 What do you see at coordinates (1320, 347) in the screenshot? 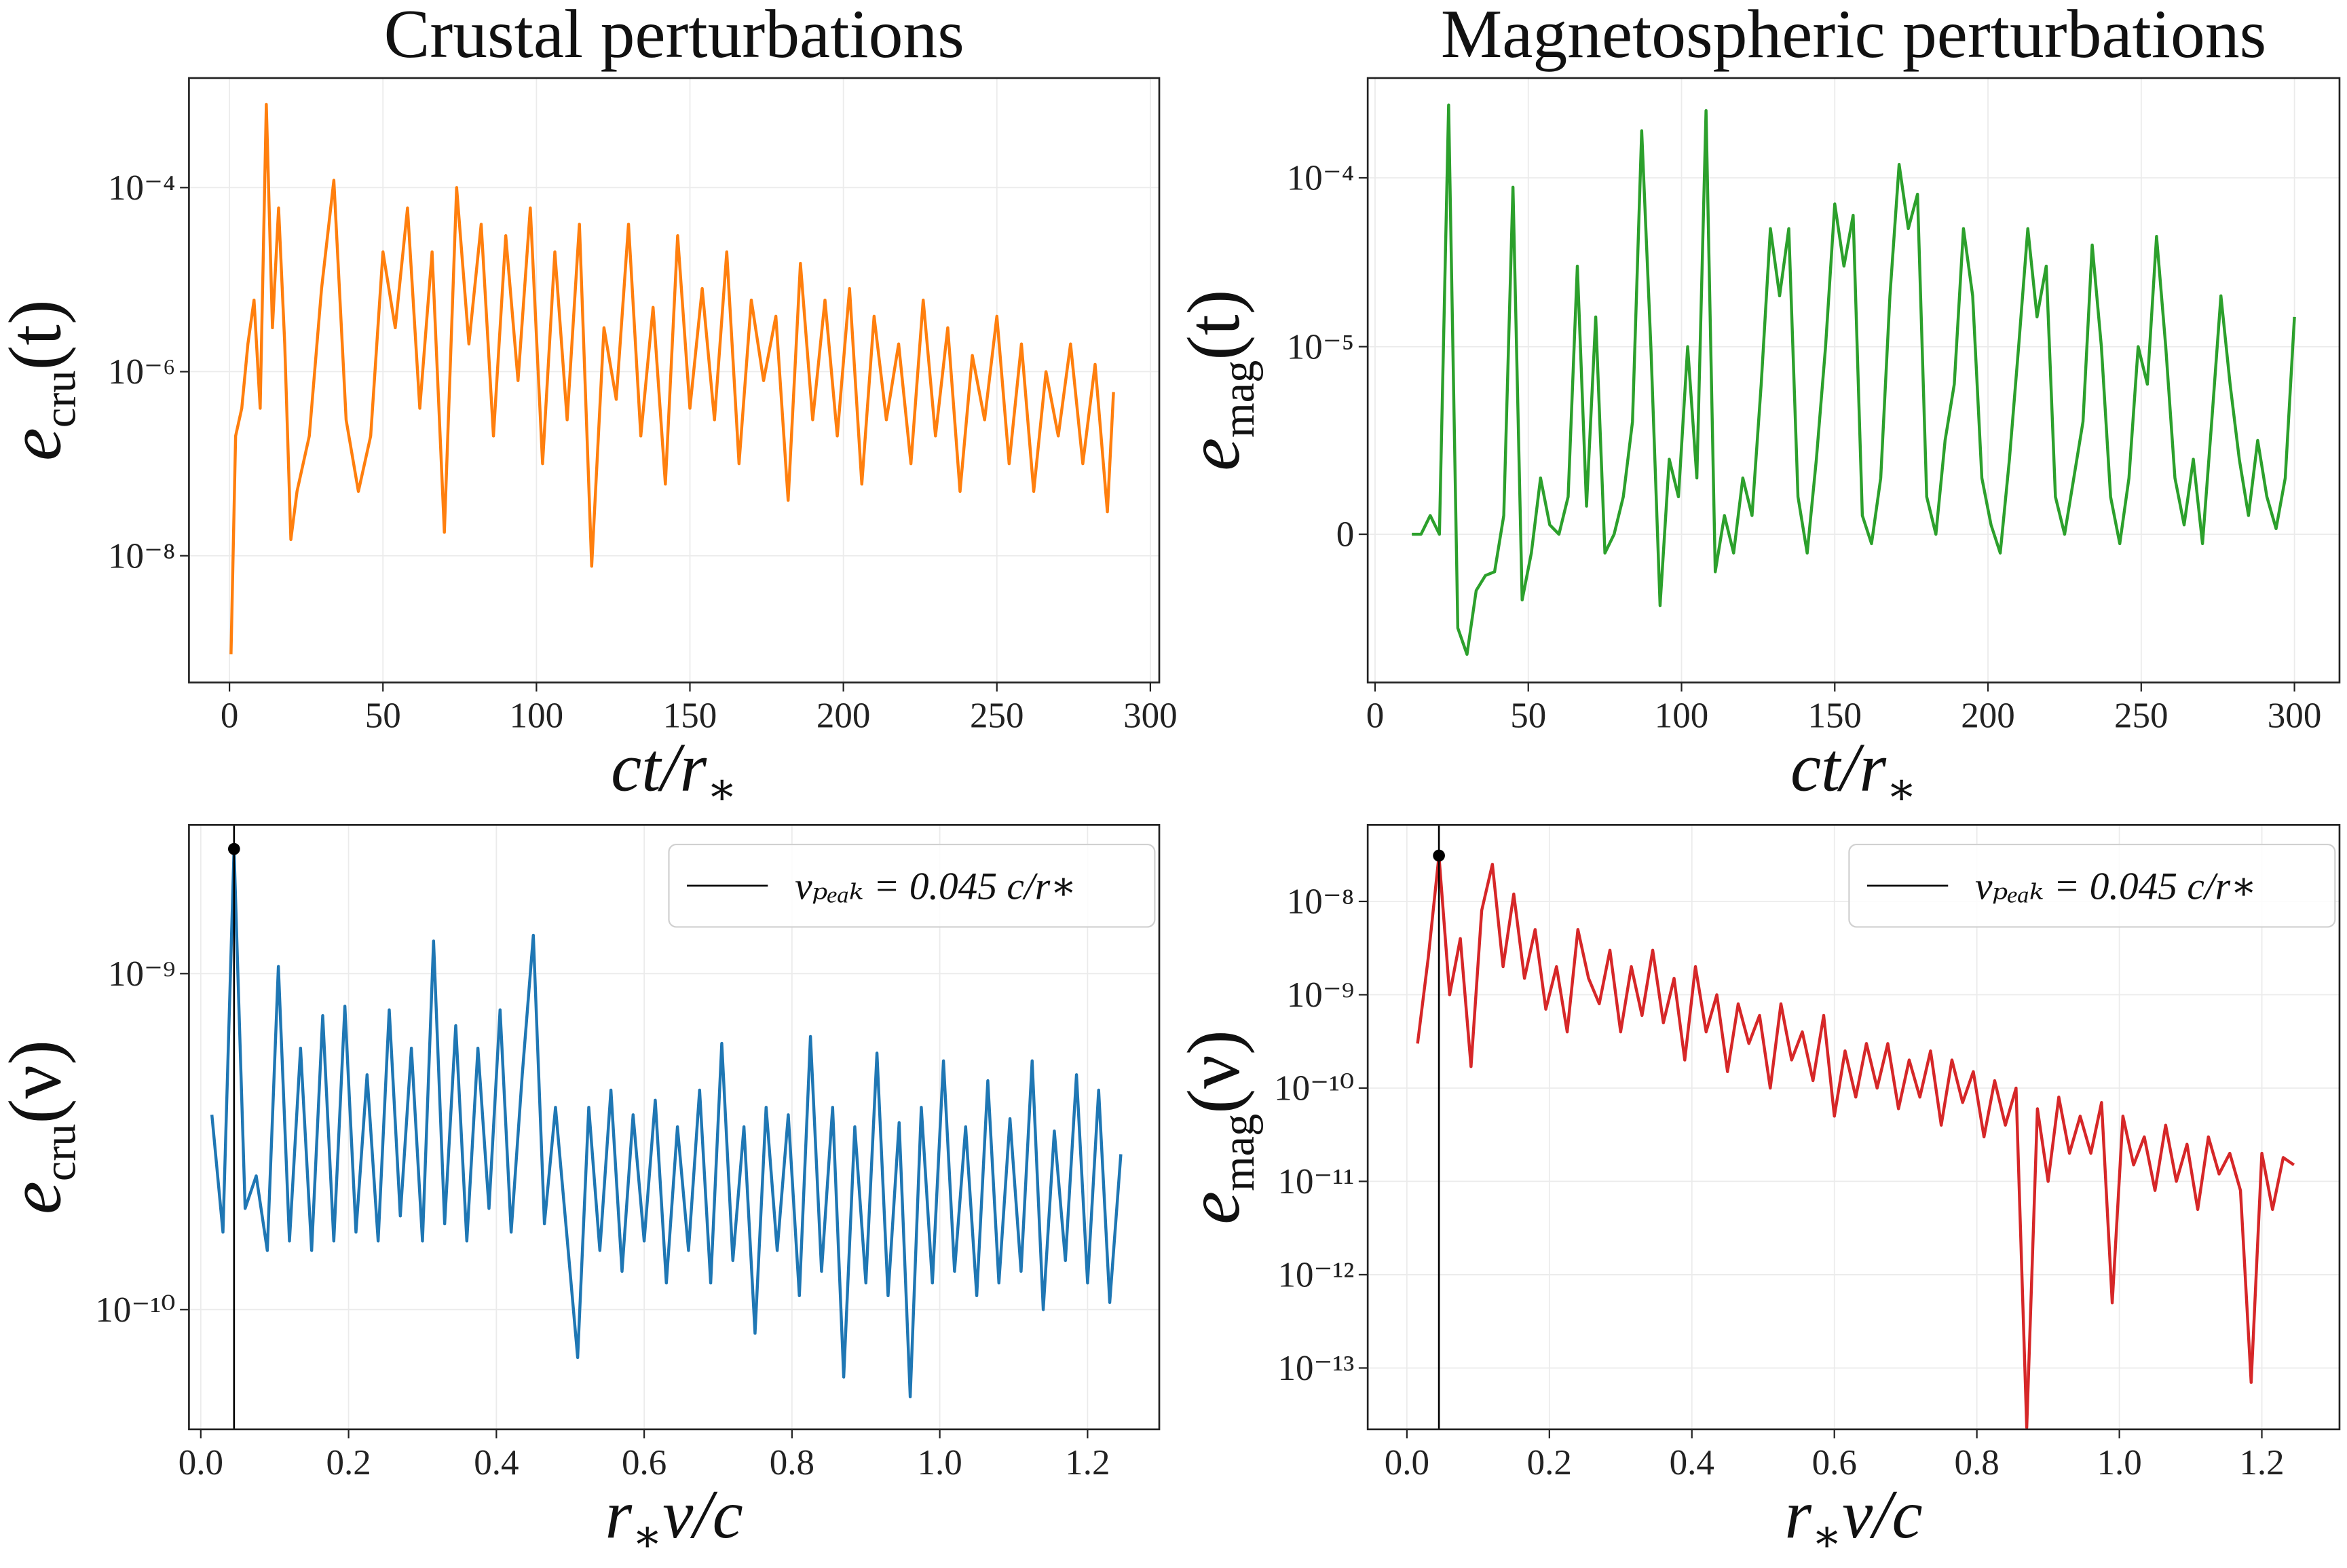
I see `y-tick-label: 10⁻⁵` at bounding box center [1320, 347].